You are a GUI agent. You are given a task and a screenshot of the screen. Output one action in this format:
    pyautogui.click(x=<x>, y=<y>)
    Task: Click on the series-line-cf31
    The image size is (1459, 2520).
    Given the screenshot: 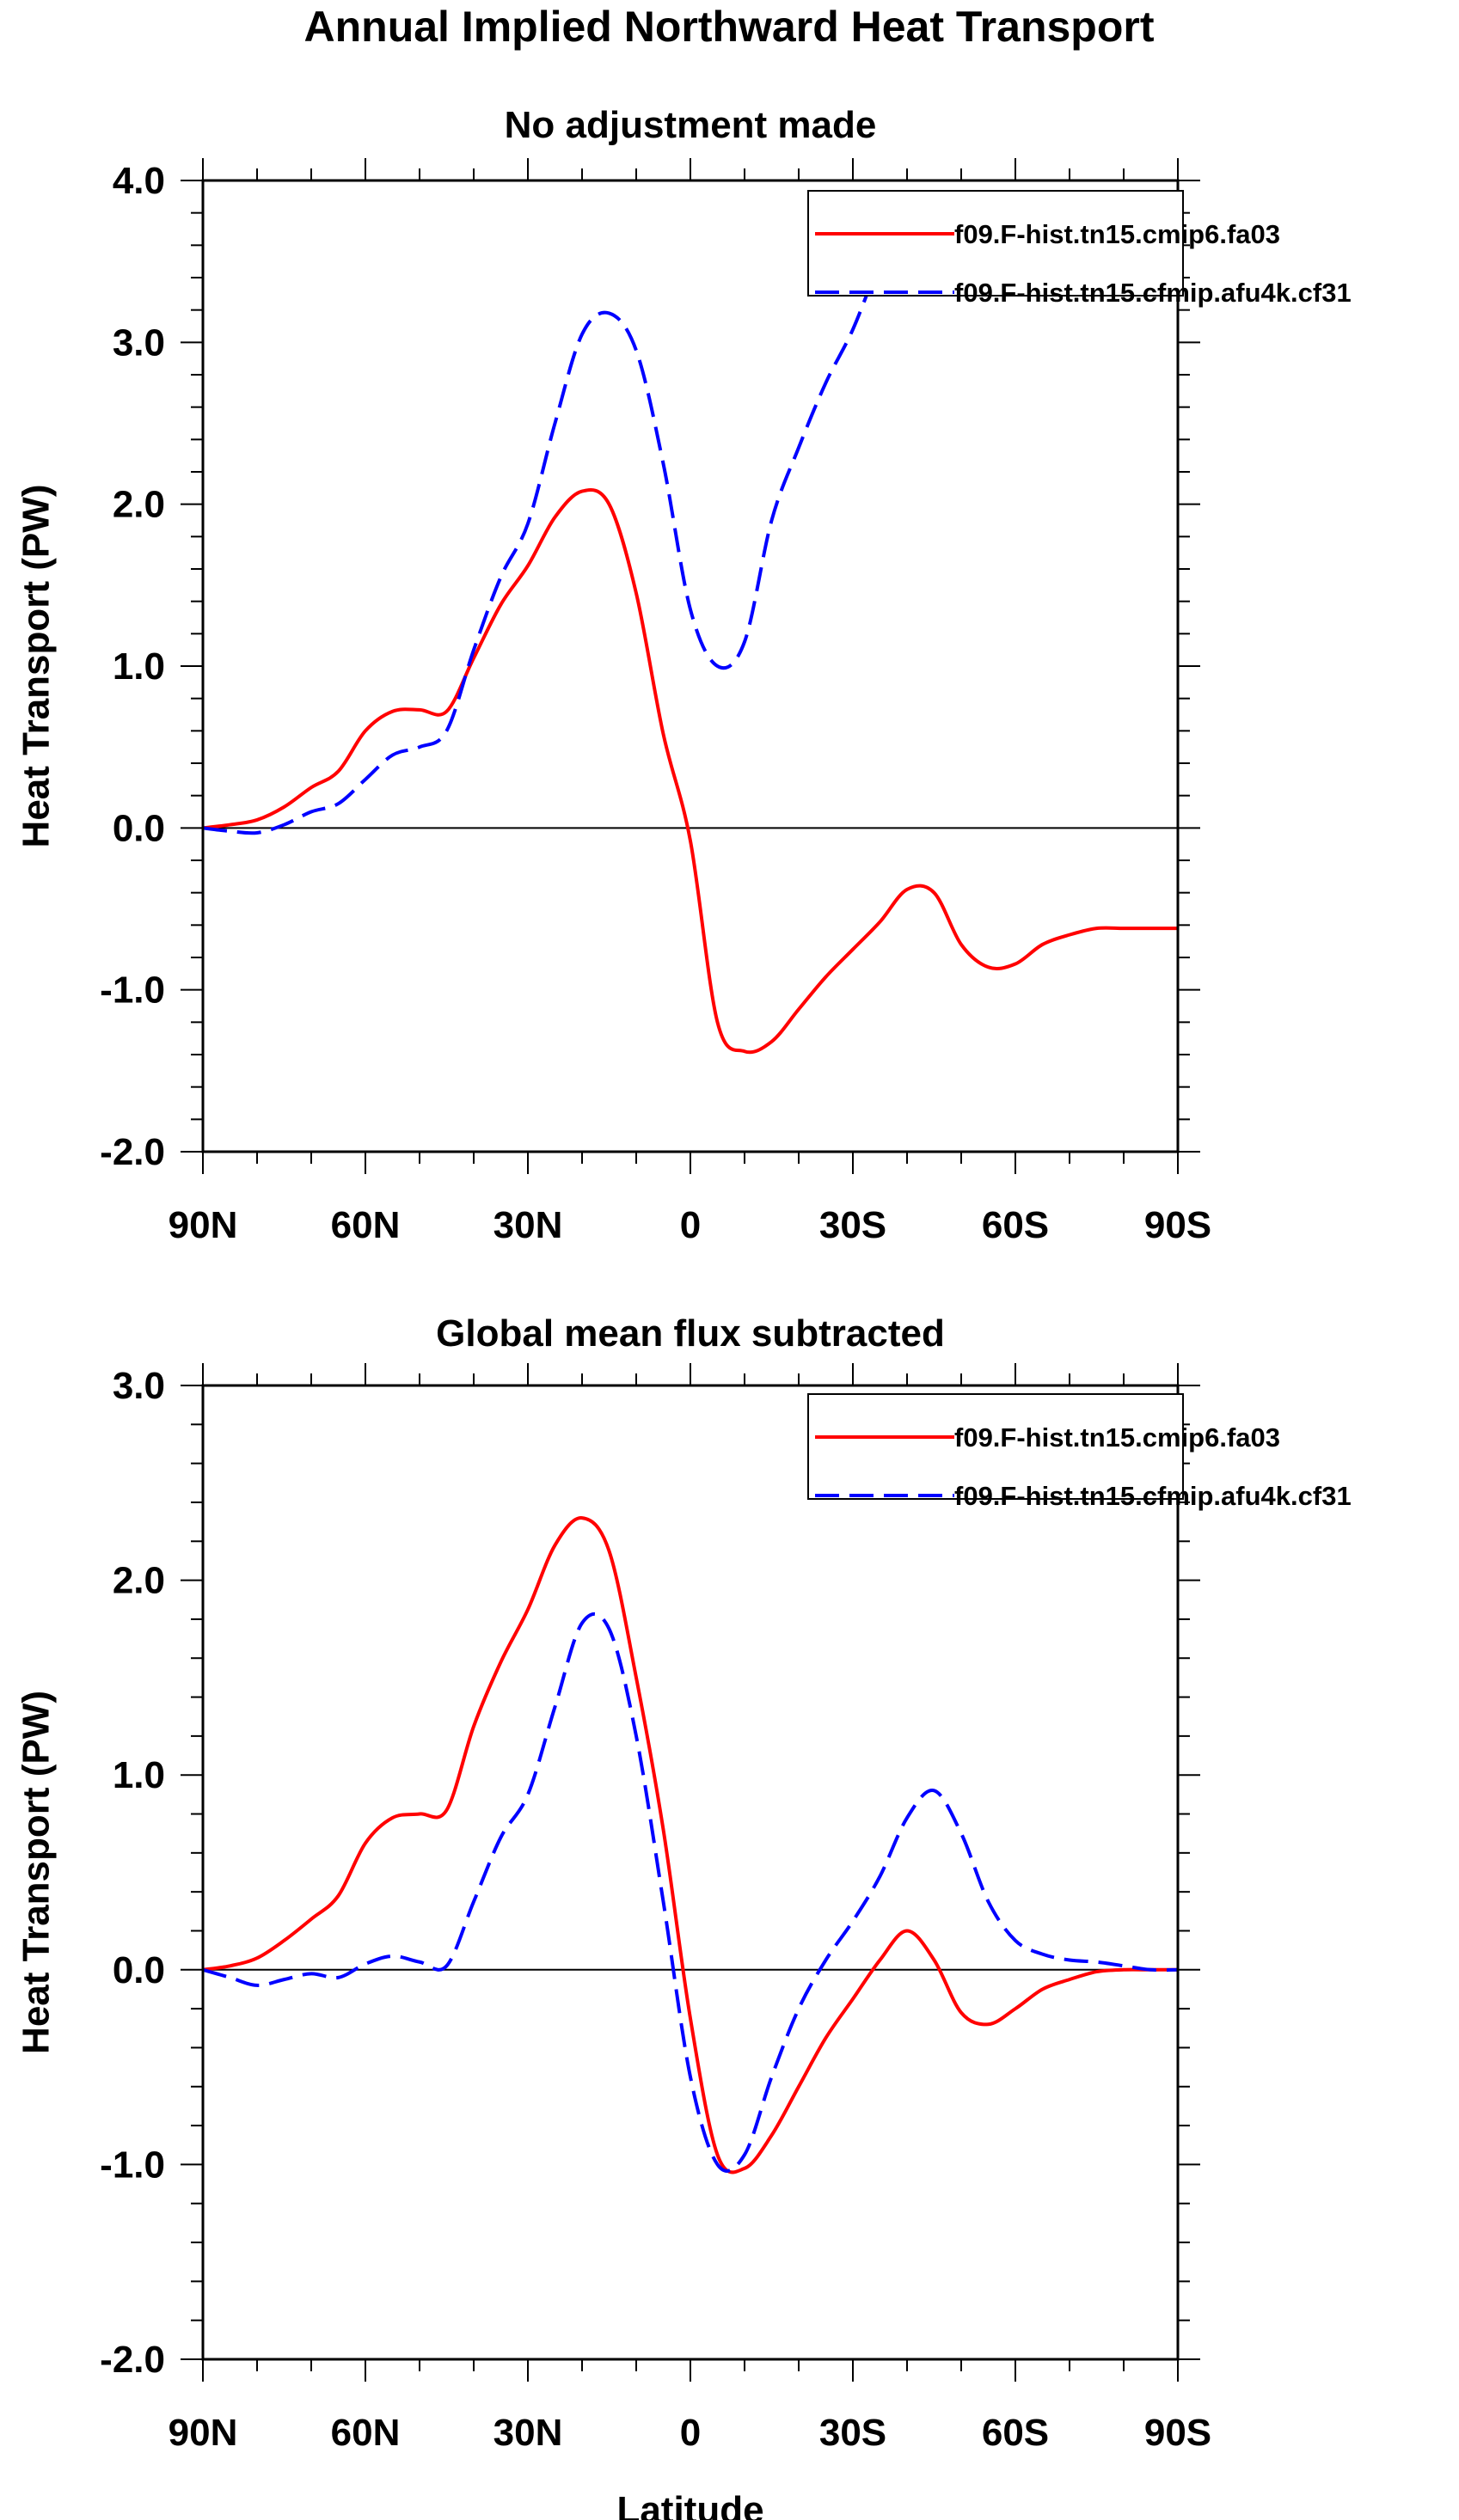 What is the action you would take?
    pyautogui.click(x=690, y=1892)
    